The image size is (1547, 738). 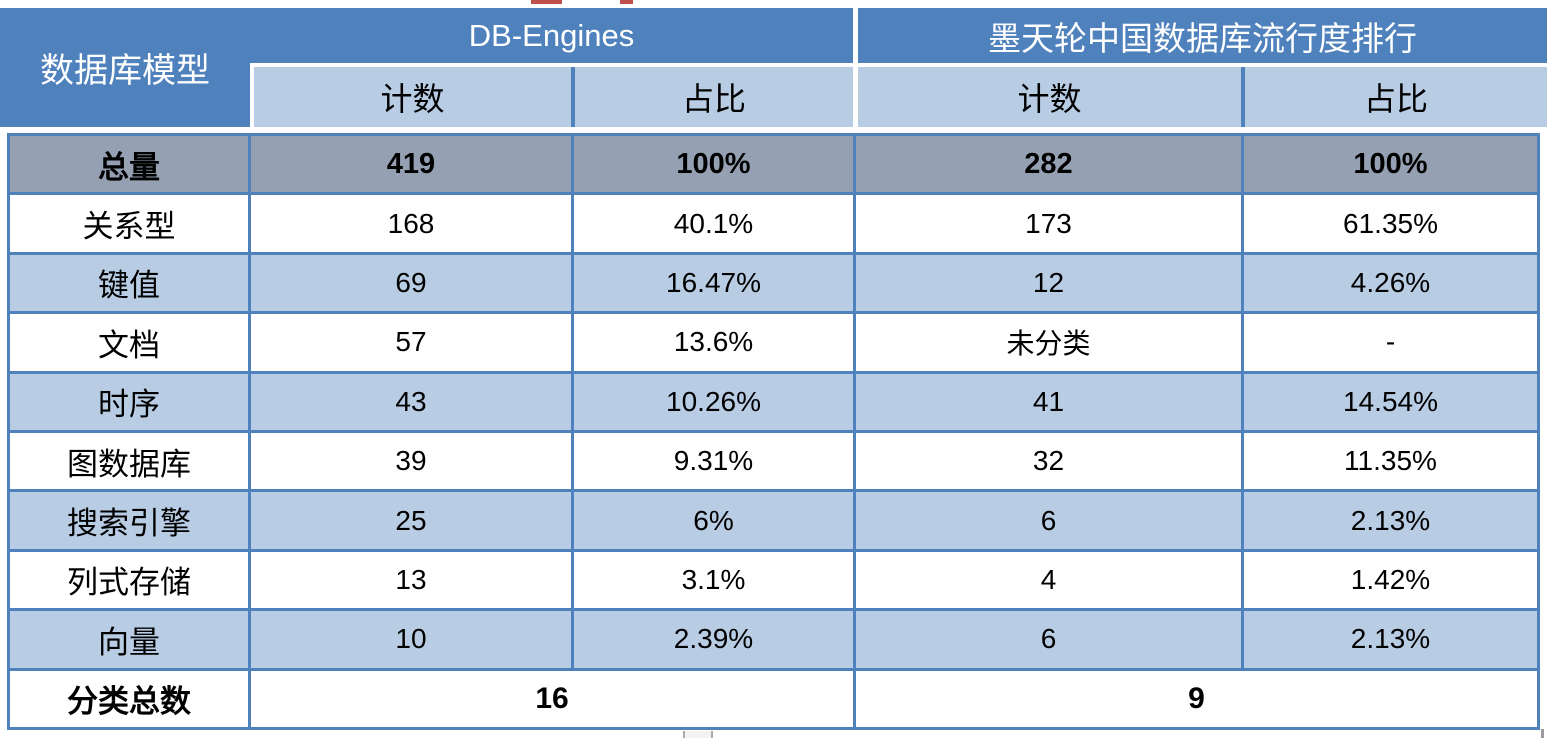 What do you see at coordinates (551, 35) in the screenshot?
I see `column-group-db-engines: DB-Engines` at bounding box center [551, 35].